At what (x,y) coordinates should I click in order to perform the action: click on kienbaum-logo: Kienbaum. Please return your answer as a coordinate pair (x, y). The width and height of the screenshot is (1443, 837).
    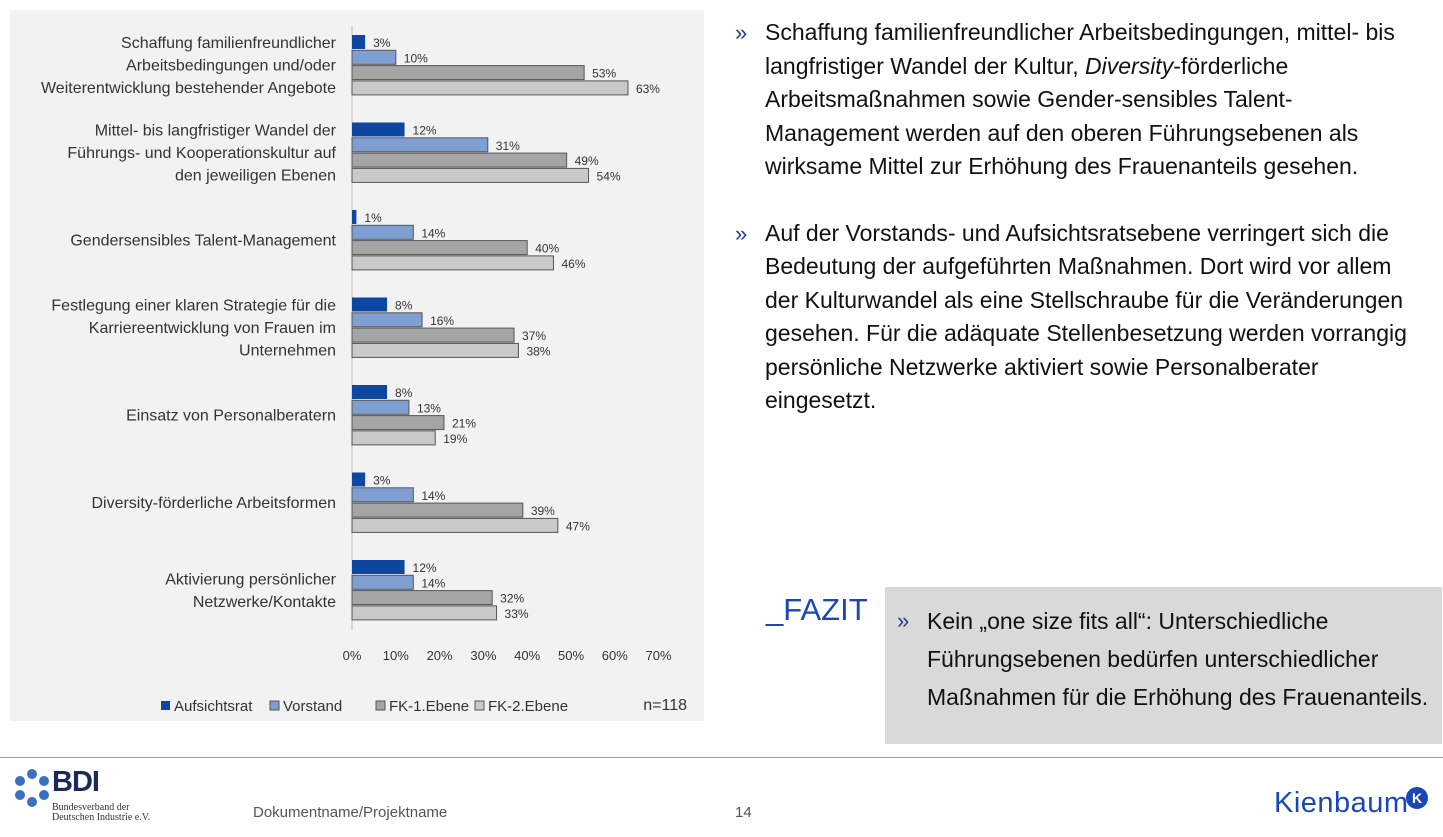
    Looking at the image, I should click on (1341, 803).